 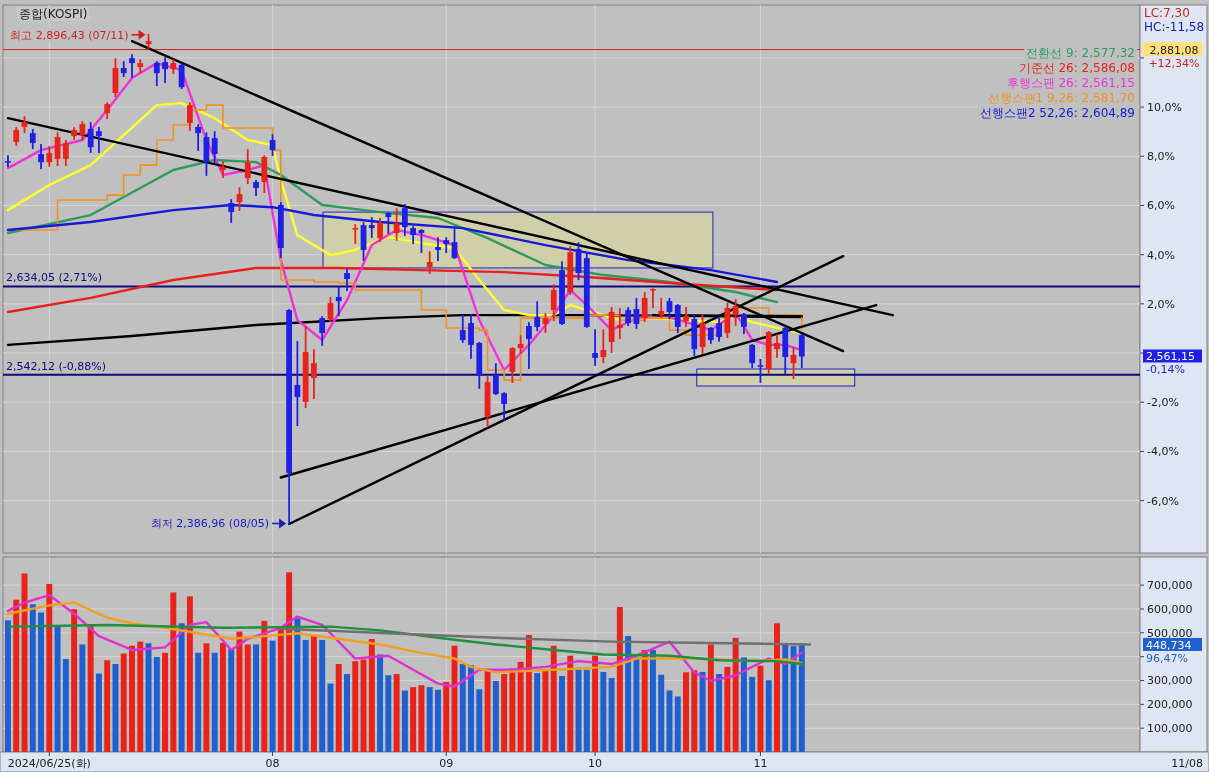 I want to click on ref-line-label: 2,881,08 +12,34%, so click(x=1174, y=56).